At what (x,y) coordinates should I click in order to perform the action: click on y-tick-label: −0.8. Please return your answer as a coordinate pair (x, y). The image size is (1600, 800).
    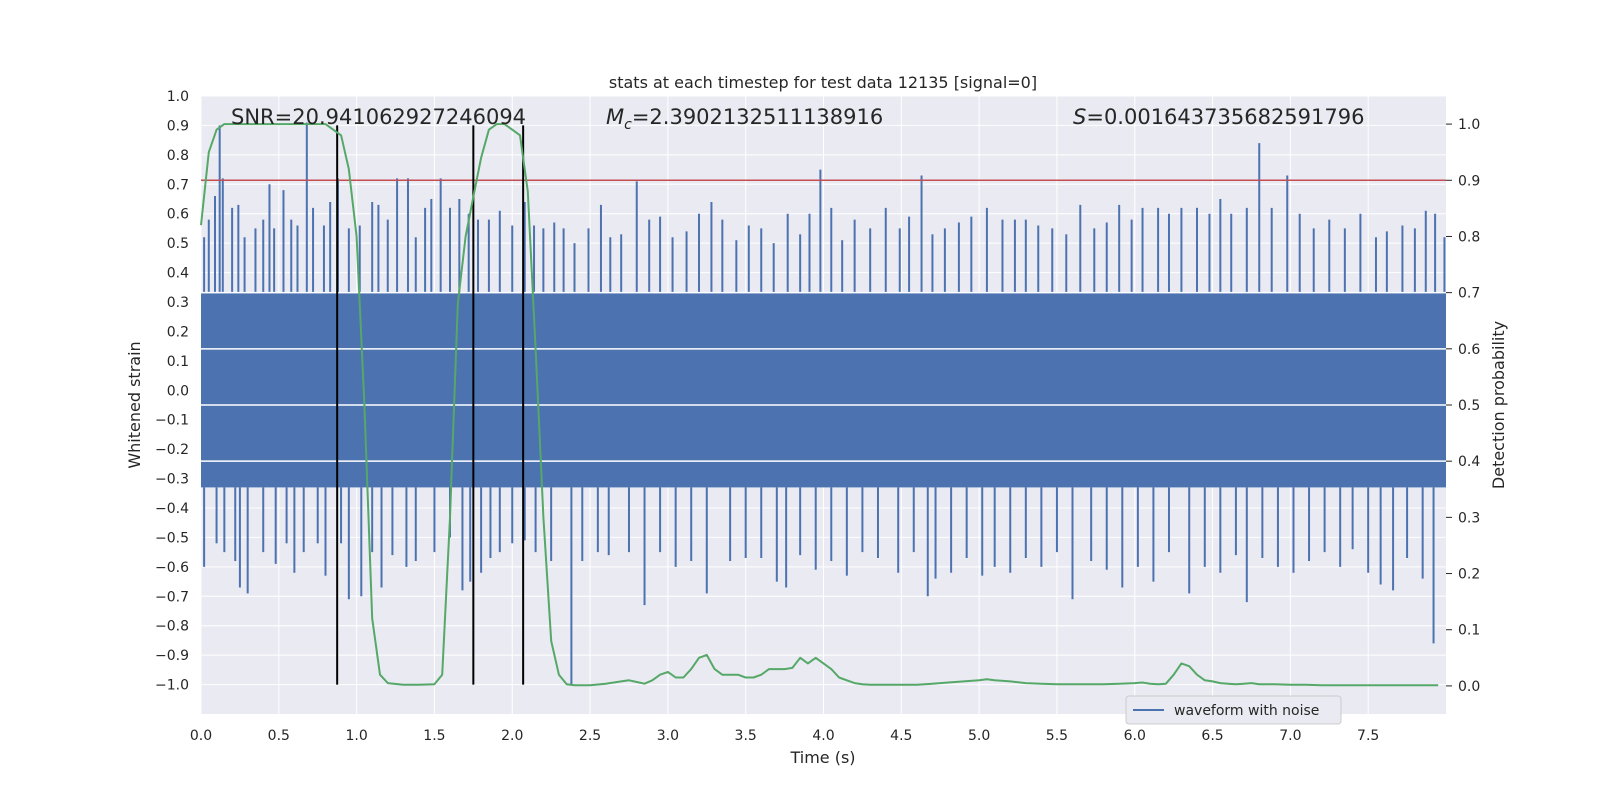
    Looking at the image, I should click on (172, 627).